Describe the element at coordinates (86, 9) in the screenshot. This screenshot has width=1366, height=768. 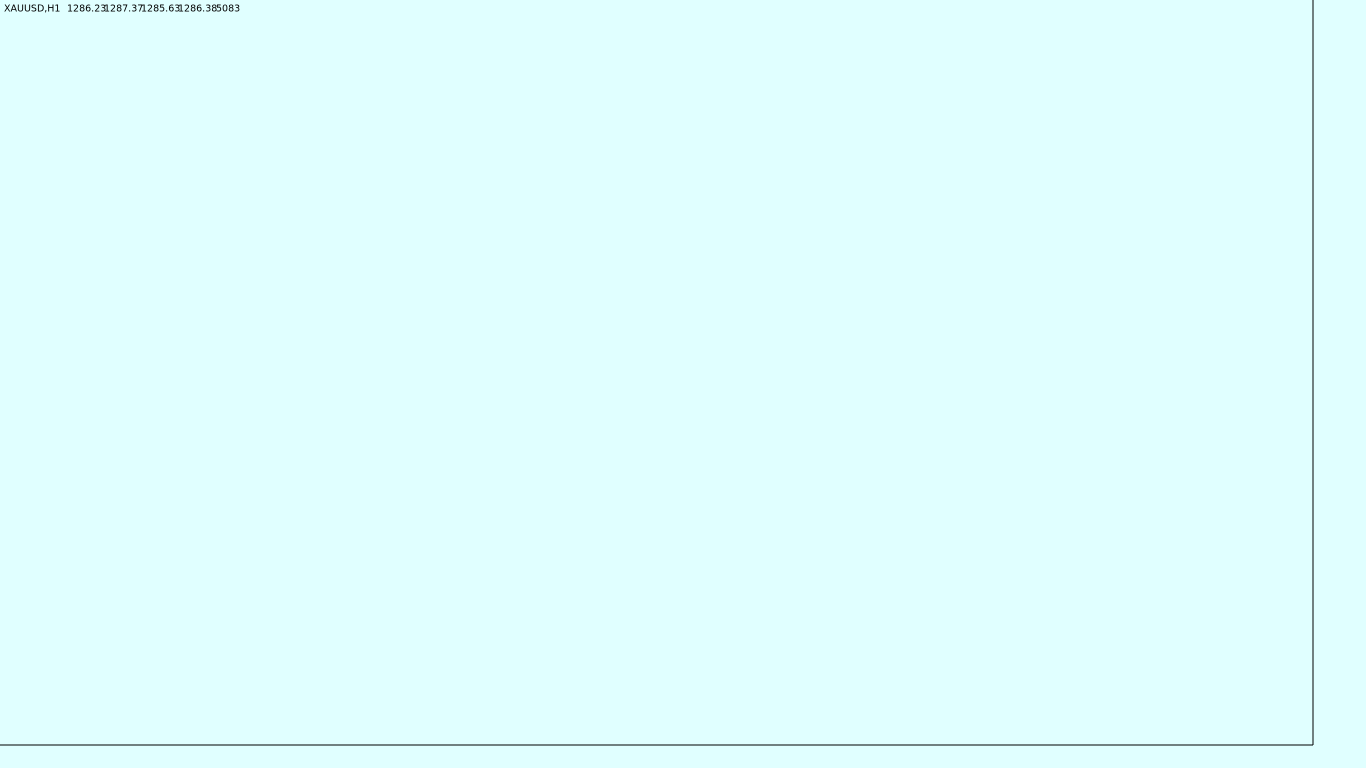
I see `header-open: 1286.23` at that location.